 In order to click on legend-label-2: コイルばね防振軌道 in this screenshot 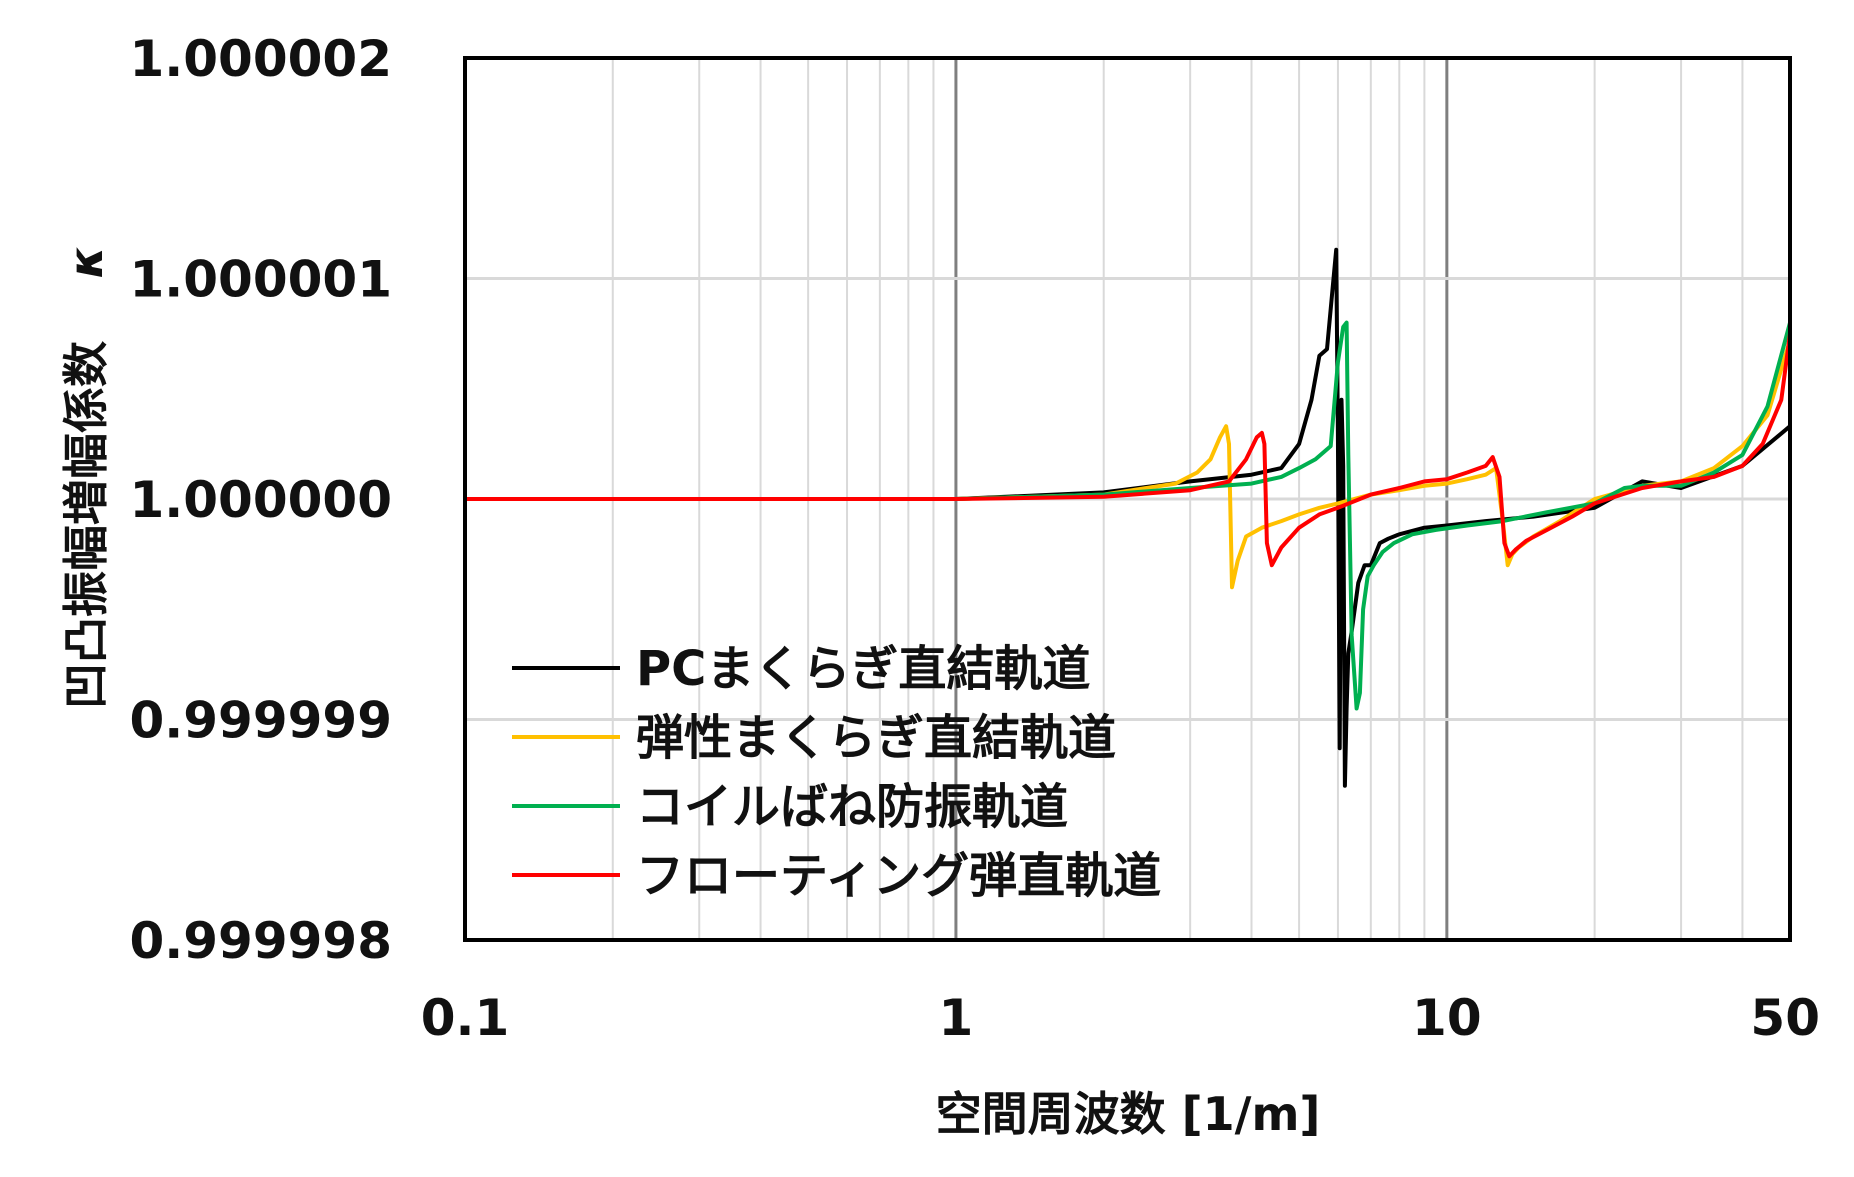, I will do `click(852, 807)`.